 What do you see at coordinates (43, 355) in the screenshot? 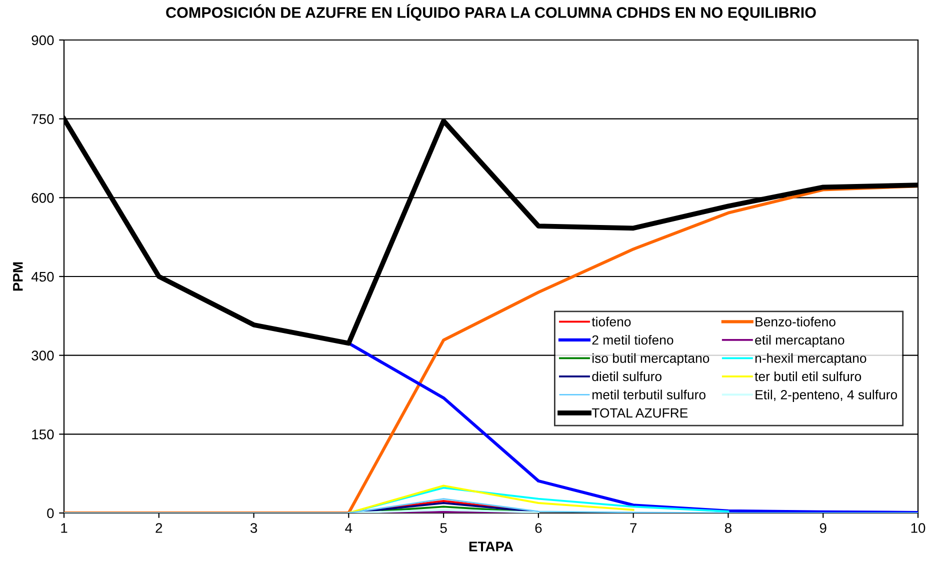
I see `y-tick-label: 300` at bounding box center [43, 355].